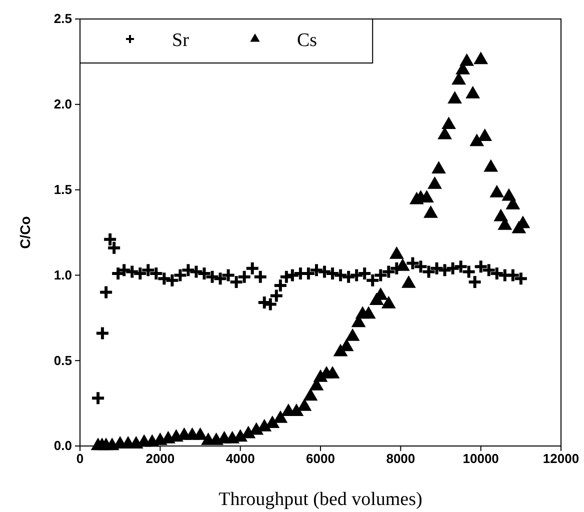 This screenshot has height=512, width=584. I want to click on legend-label: Cs, so click(307, 40).